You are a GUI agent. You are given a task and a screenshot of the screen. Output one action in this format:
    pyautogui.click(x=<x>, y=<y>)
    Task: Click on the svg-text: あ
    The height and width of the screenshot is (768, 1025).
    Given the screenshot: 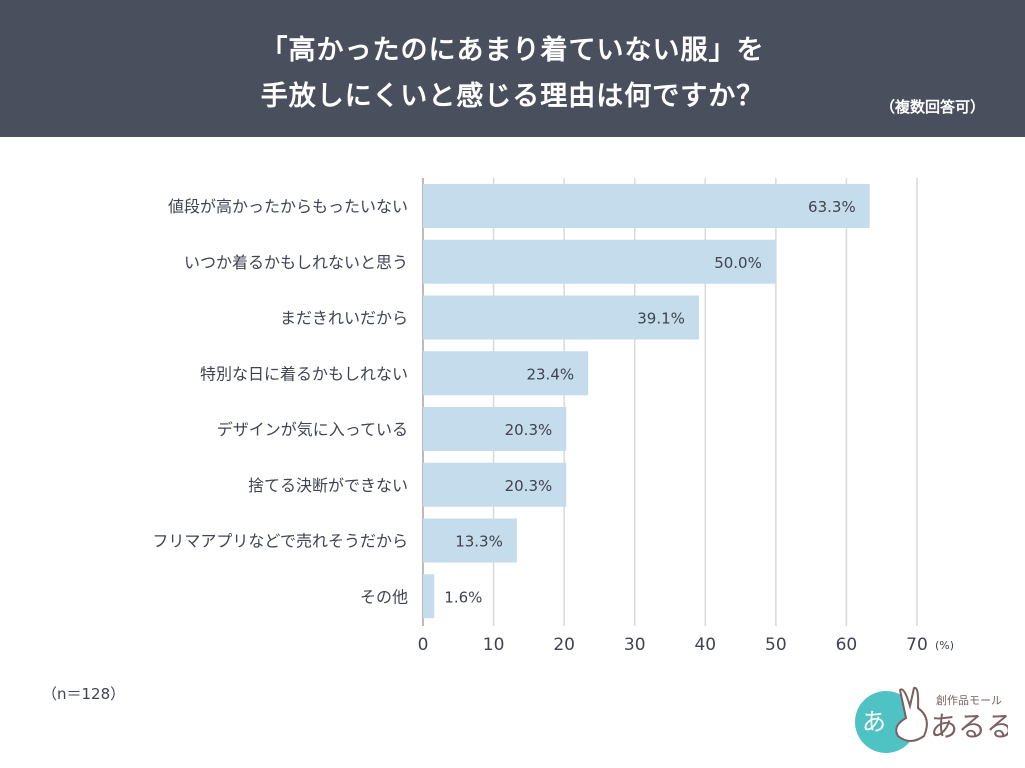 What is the action you would take?
    pyautogui.click(x=874, y=722)
    